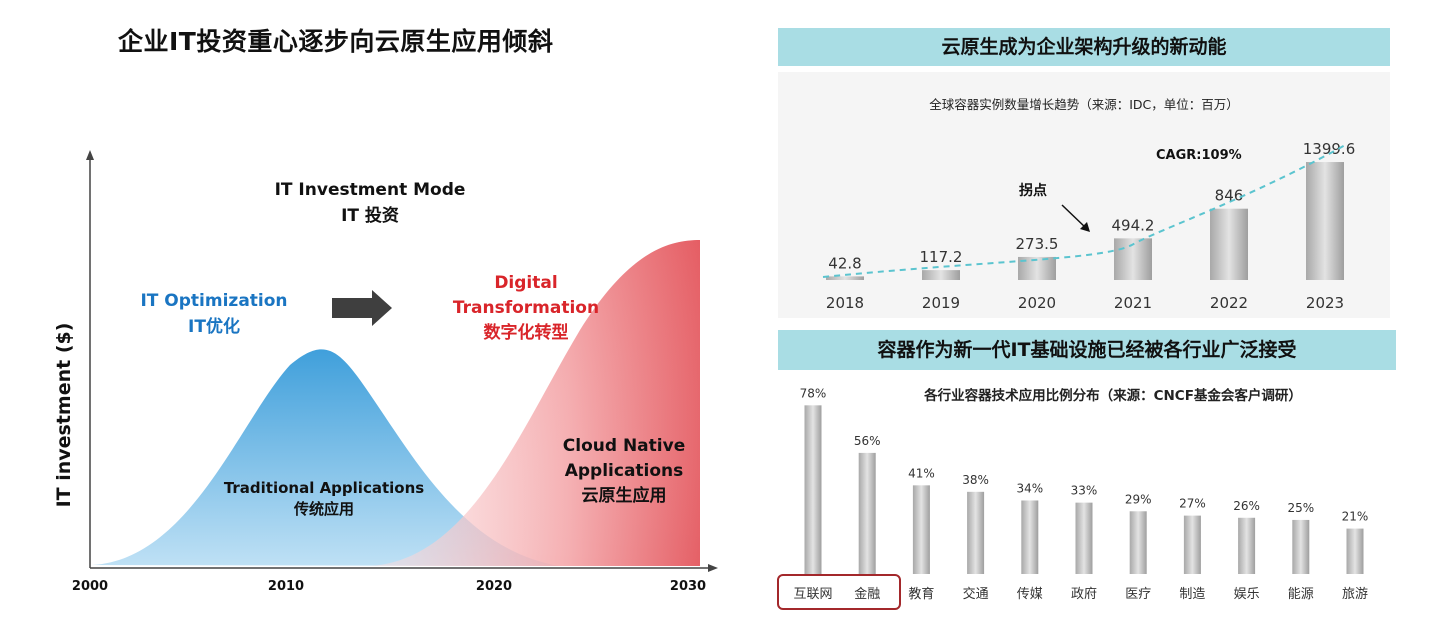 This screenshot has width=1436, height=619. Describe the element at coordinates (1229, 196) in the screenshot. I see `bar-value-label: 846` at that location.